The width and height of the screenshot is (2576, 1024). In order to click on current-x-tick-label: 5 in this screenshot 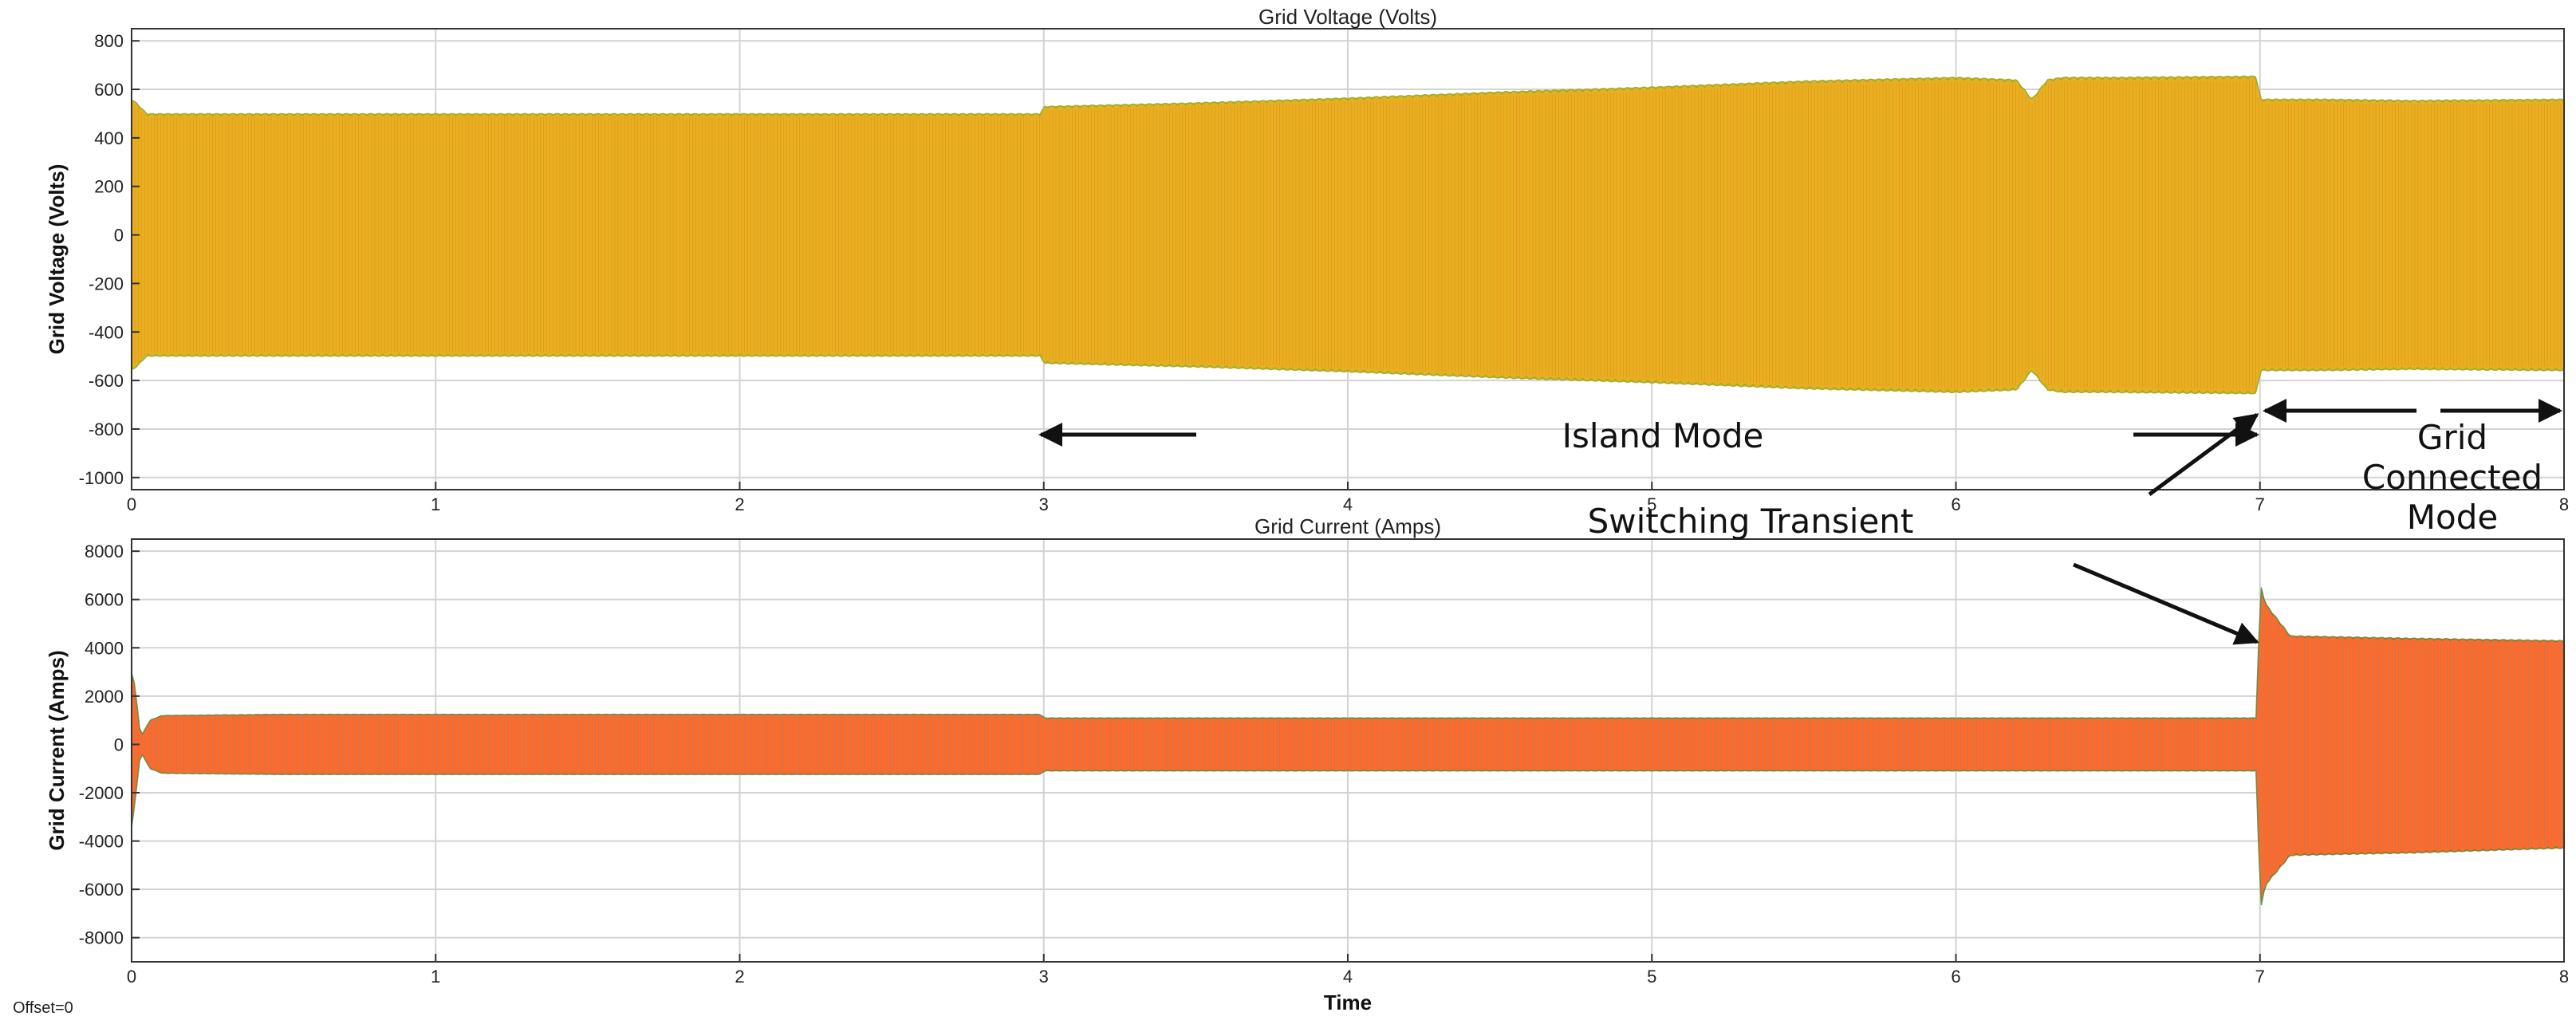, I will do `click(1651, 977)`.